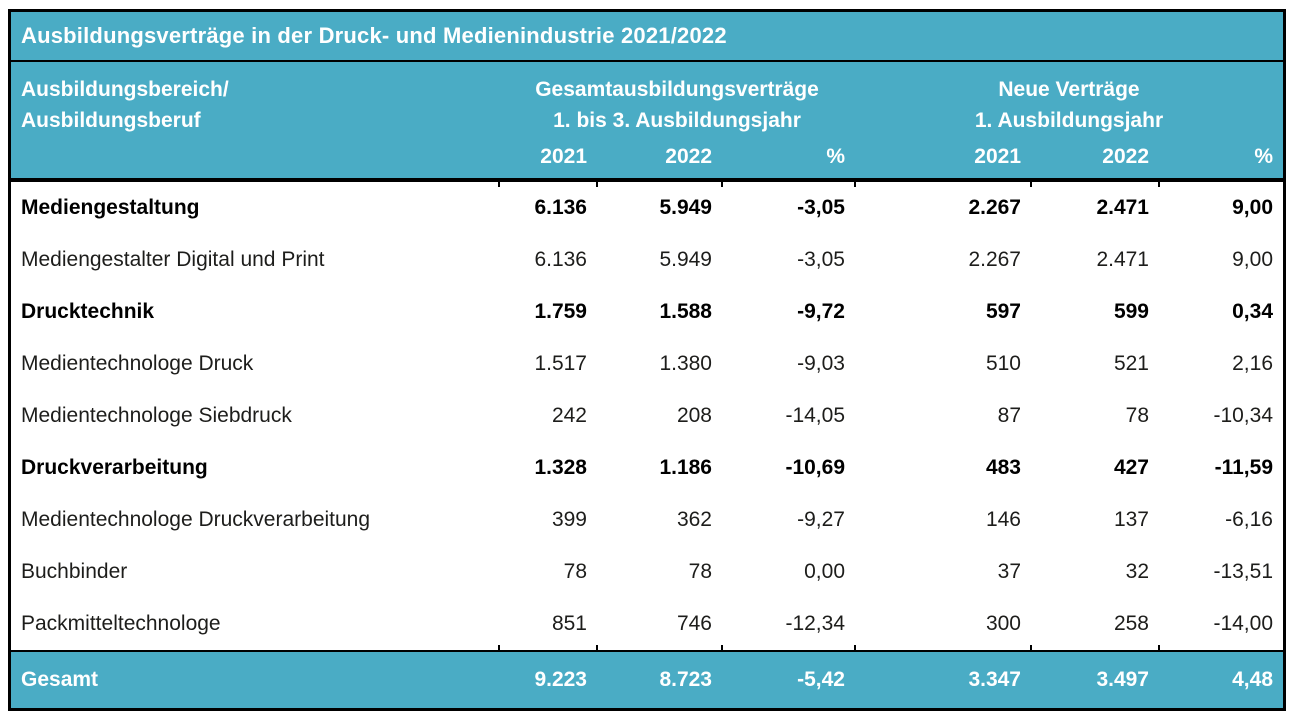 This screenshot has height=726, width=1297. What do you see at coordinates (659, 364) in the screenshot?
I see `cell-total-2022: 1.380` at bounding box center [659, 364].